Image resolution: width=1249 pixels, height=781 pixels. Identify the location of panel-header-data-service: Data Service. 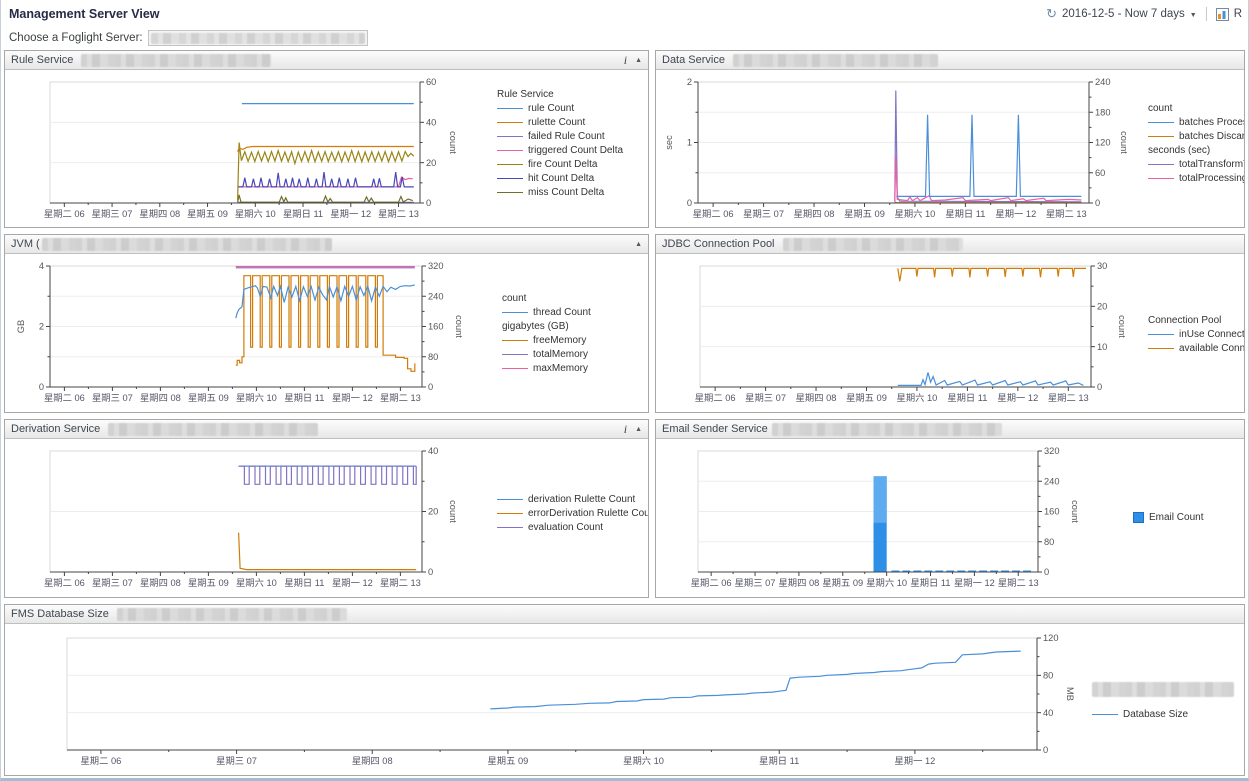
(950, 60).